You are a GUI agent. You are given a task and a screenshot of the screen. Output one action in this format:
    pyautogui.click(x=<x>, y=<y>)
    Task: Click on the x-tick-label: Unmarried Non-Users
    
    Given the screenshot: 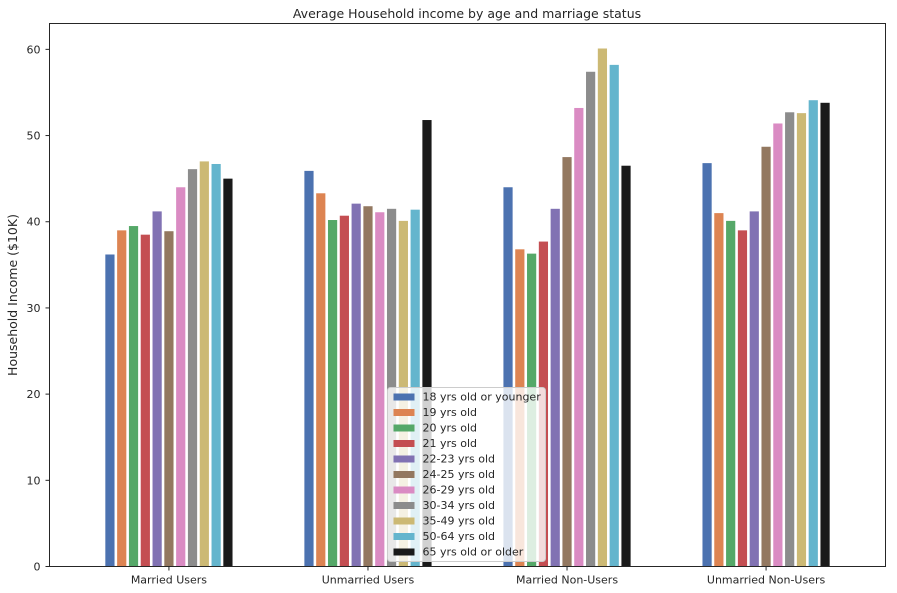 What is the action you would take?
    pyautogui.click(x=766, y=580)
    